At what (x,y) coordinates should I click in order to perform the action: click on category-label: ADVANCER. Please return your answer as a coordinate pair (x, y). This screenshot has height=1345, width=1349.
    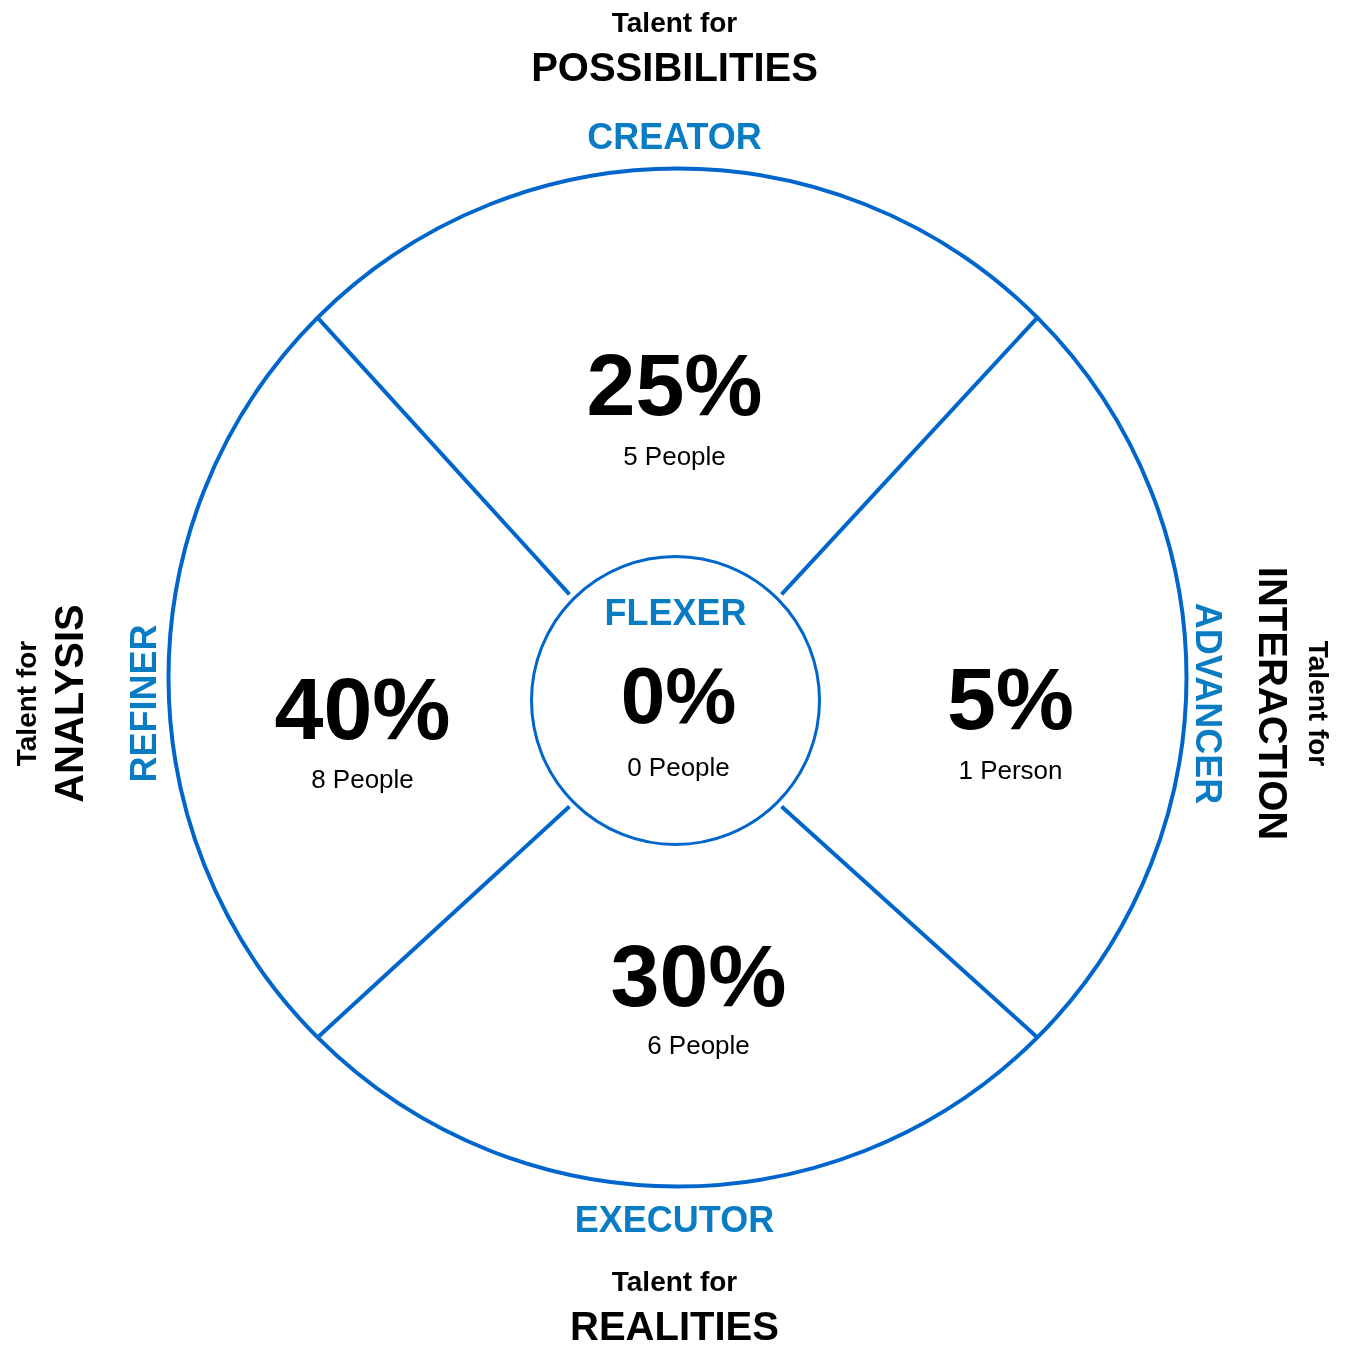
    Looking at the image, I should click on (1208, 703).